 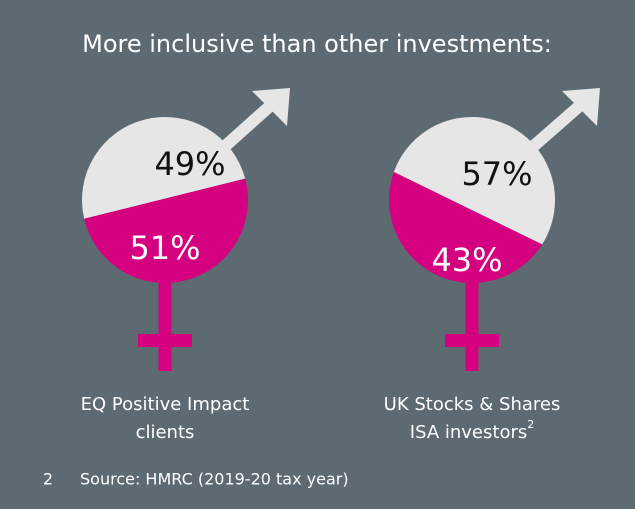 What do you see at coordinates (214, 479) in the screenshot?
I see `footnote-text: Source: HMRC (2019-20 tax year)` at bounding box center [214, 479].